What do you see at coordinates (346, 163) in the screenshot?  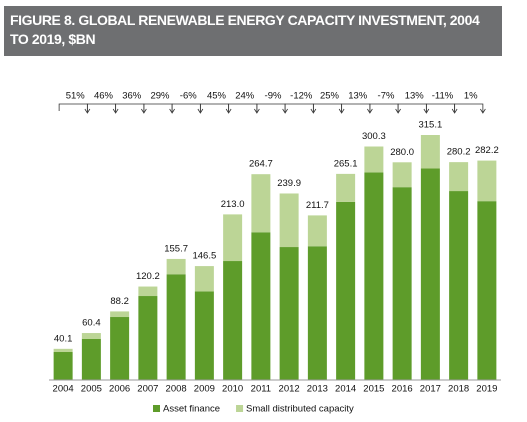 I see `value-label: 265.1` at bounding box center [346, 163].